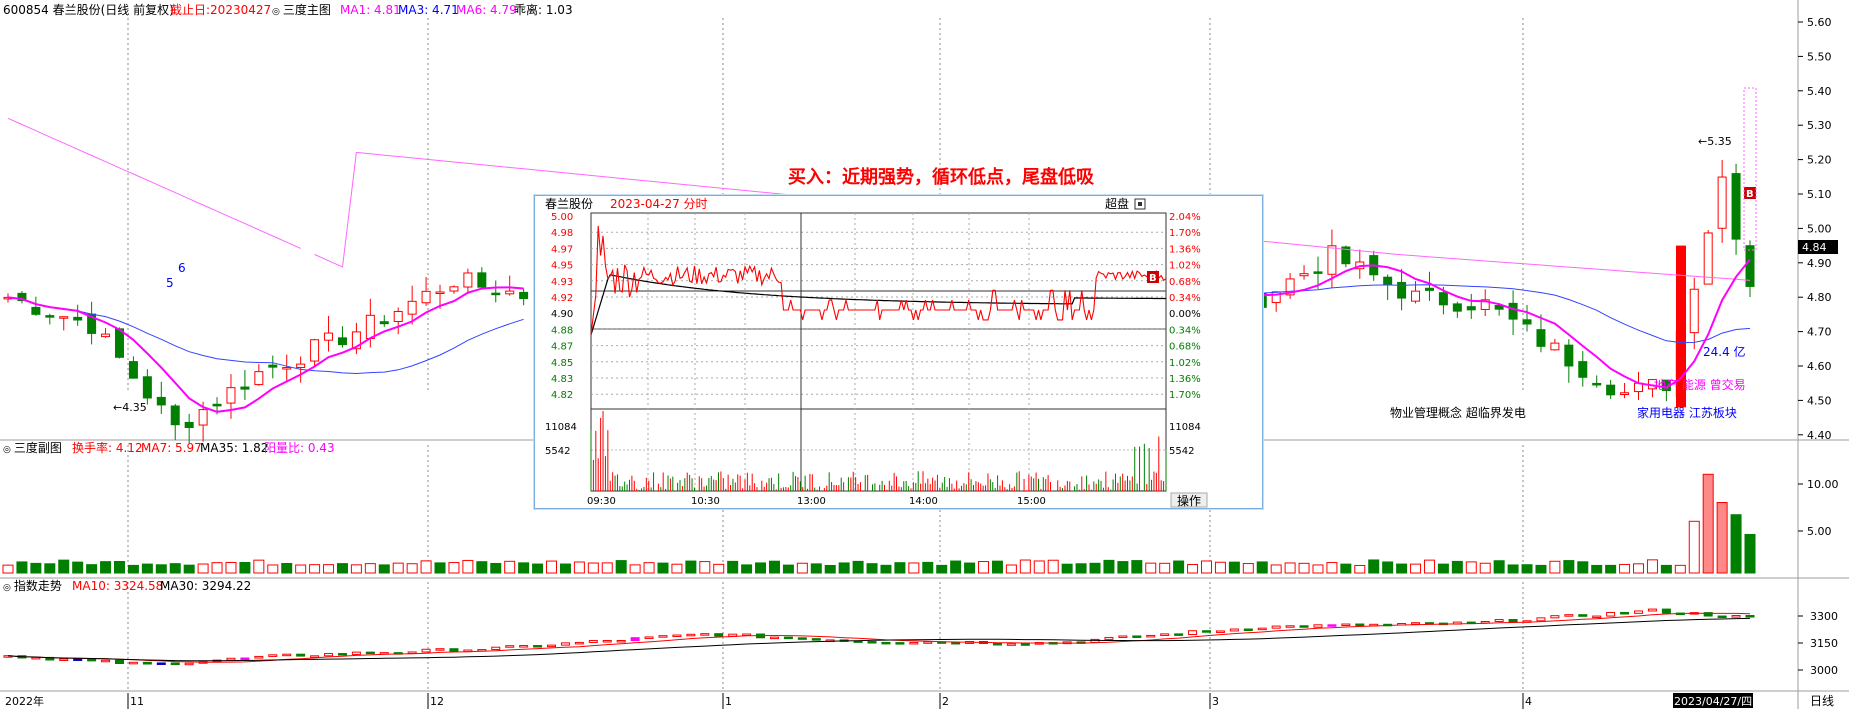 The image size is (1849, 709). I want to click on indicator-dropdown: ◎ 三度主图, so click(301, 9).